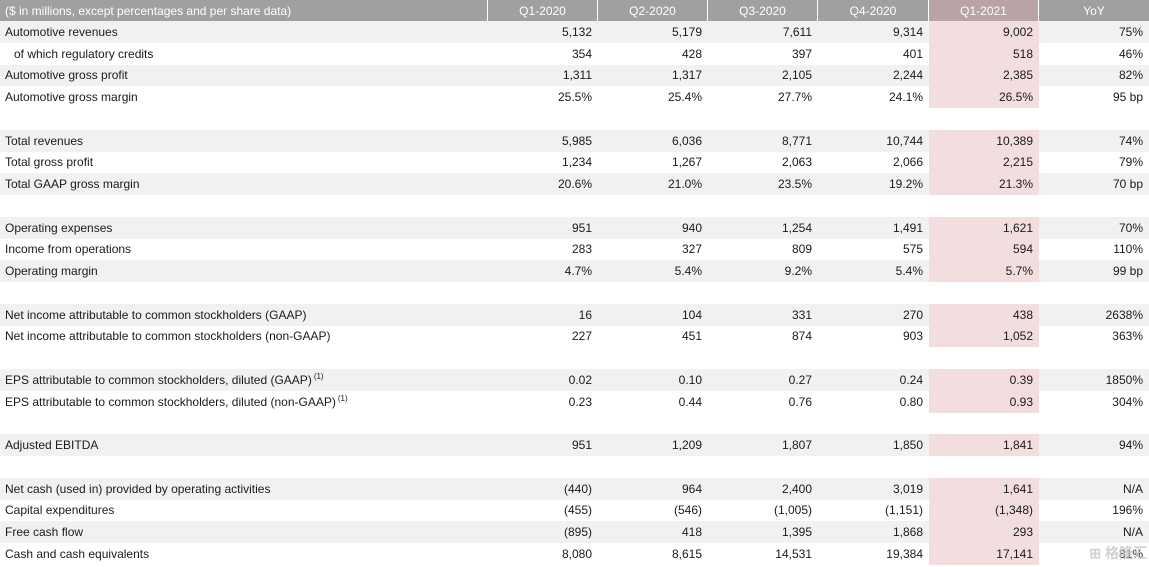 This screenshot has height=567, width=1149. What do you see at coordinates (984, 336) in the screenshot?
I see `cell-value: 1,052` at bounding box center [984, 336].